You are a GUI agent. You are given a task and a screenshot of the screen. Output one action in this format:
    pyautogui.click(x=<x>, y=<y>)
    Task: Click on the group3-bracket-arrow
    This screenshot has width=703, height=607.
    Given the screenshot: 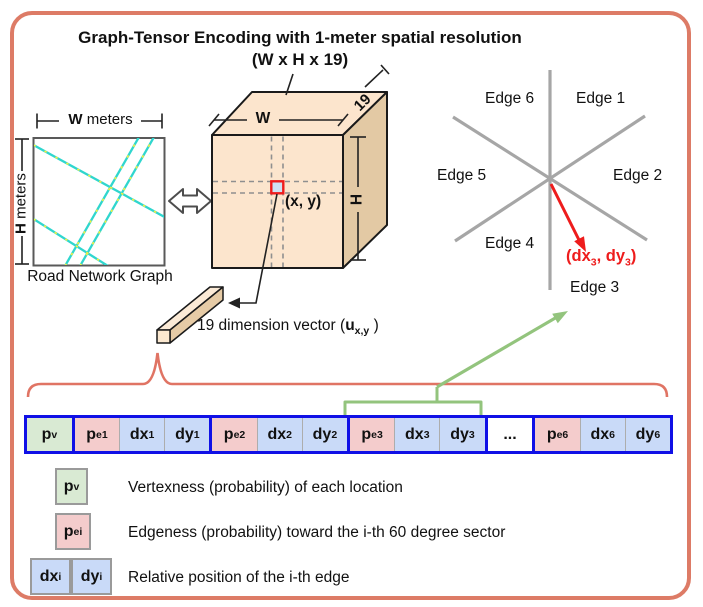 What is the action you would take?
    pyautogui.click(x=455, y=363)
    